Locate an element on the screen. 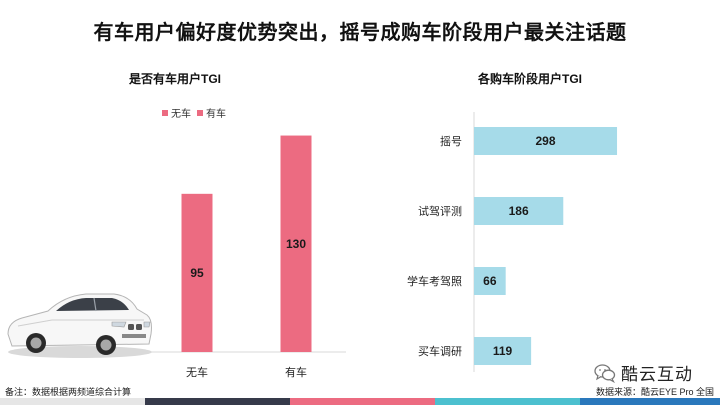  logo-text: 酷云互动 is located at coordinates (657, 374).